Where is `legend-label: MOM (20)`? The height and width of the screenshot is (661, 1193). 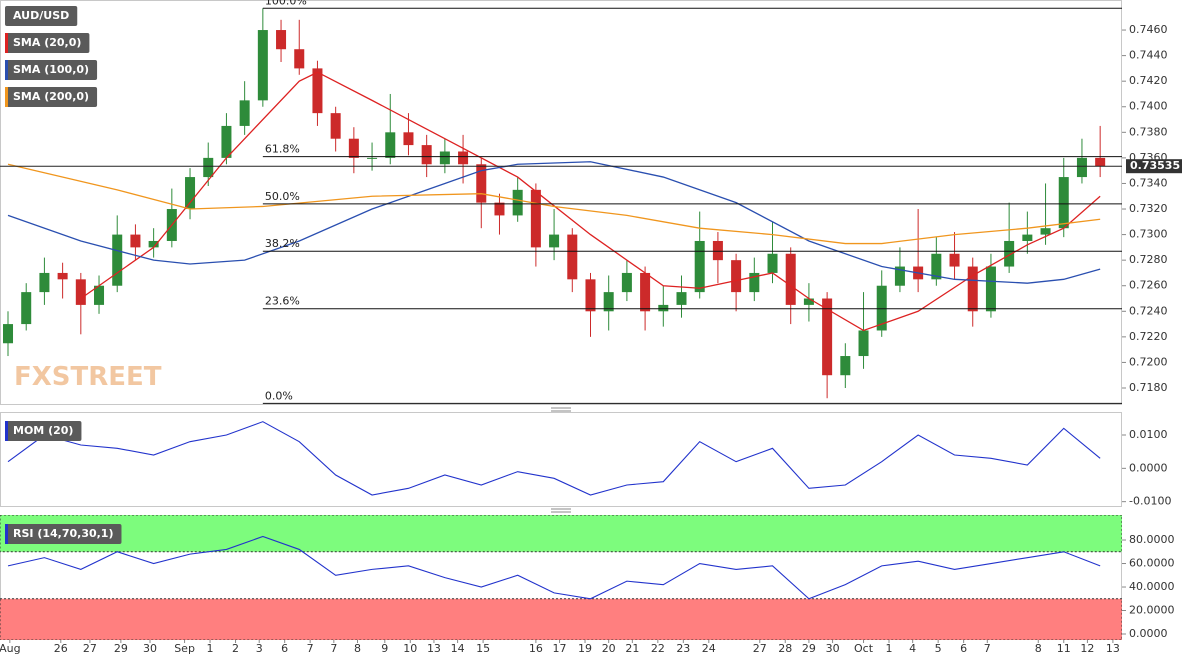 legend-label: MOM (20) is located at coordinates (43, 430).